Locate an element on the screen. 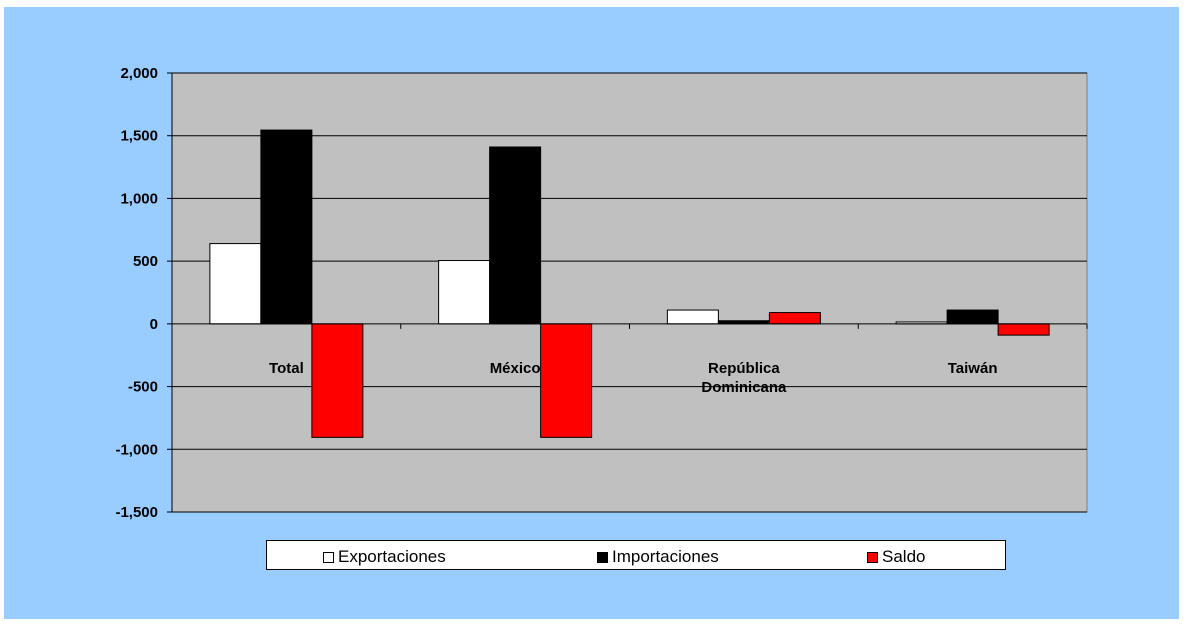 The width and height of the screenshot is (1187, 628). category-label: Taiwán is located at coordinates (973, 368).